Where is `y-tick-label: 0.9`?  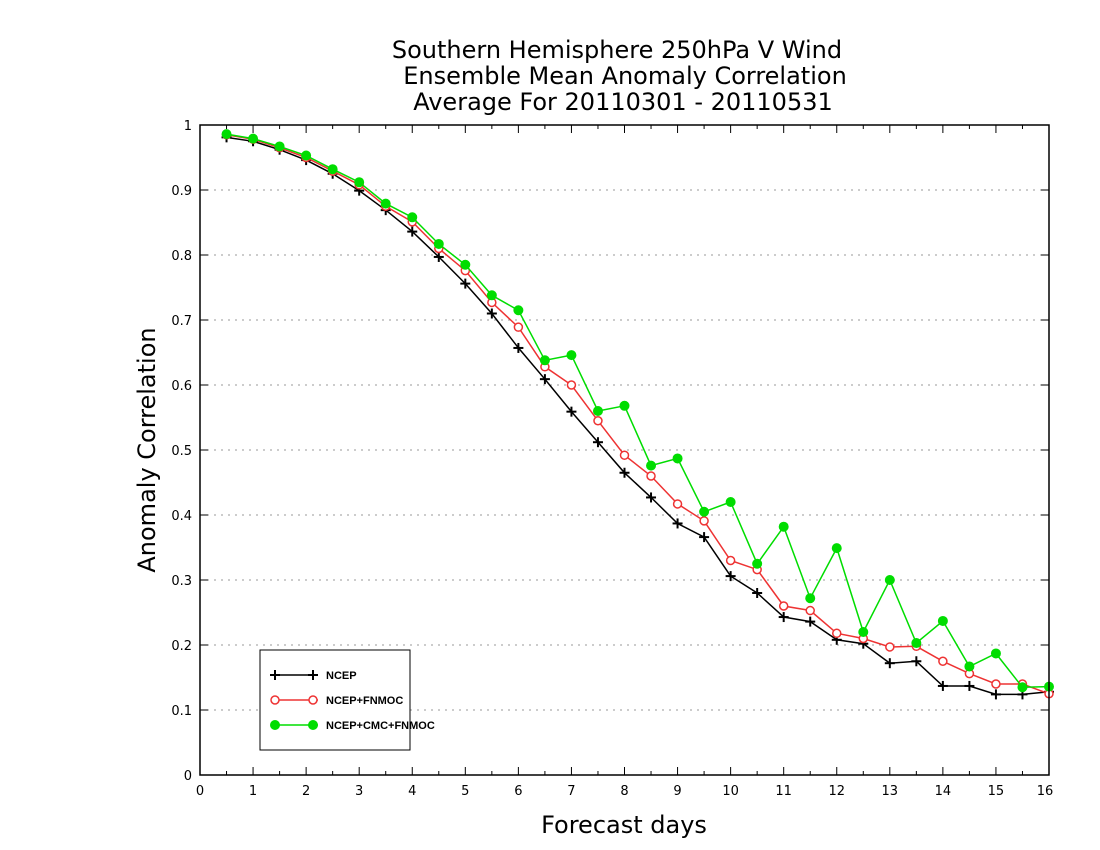
y-tick-label: 0.9 is located at coordinates (181, 191).